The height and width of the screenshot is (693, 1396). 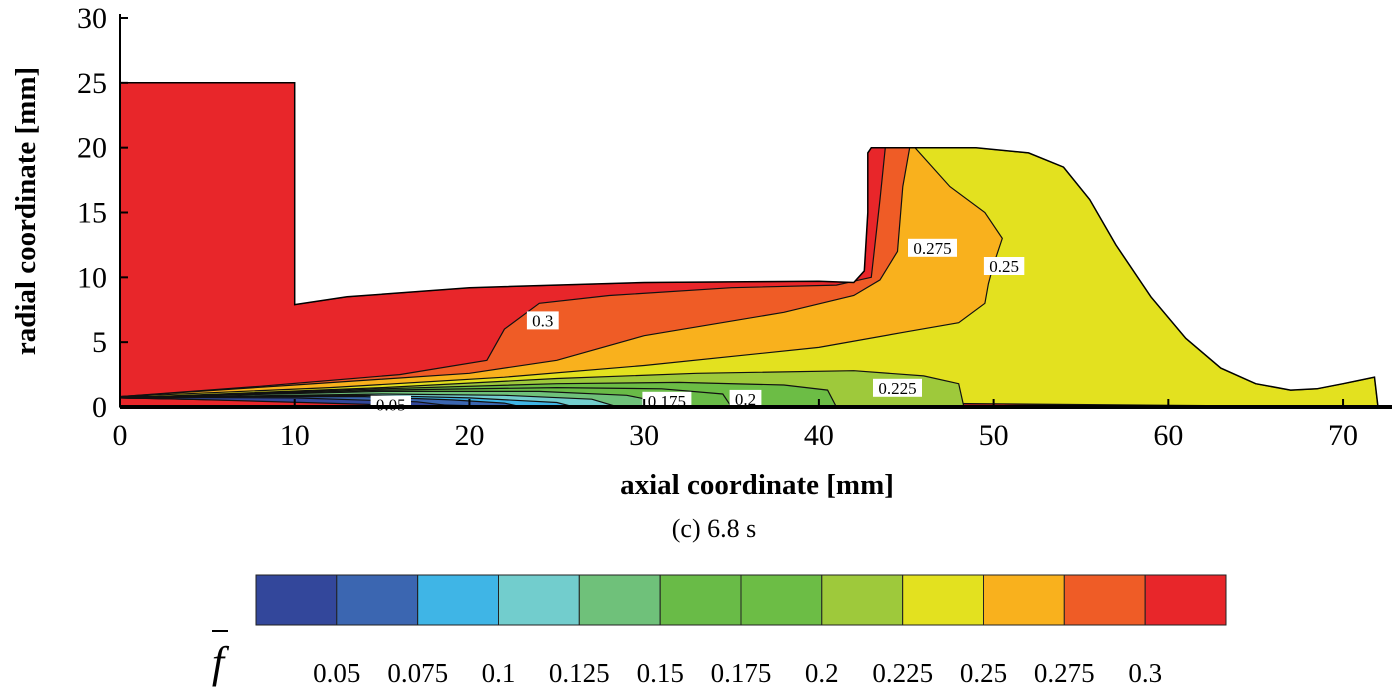 What do you see at coordinates (92, 148) in the screenshot?
I see `y-tick-label: 20` at bounding box center [92, 148].